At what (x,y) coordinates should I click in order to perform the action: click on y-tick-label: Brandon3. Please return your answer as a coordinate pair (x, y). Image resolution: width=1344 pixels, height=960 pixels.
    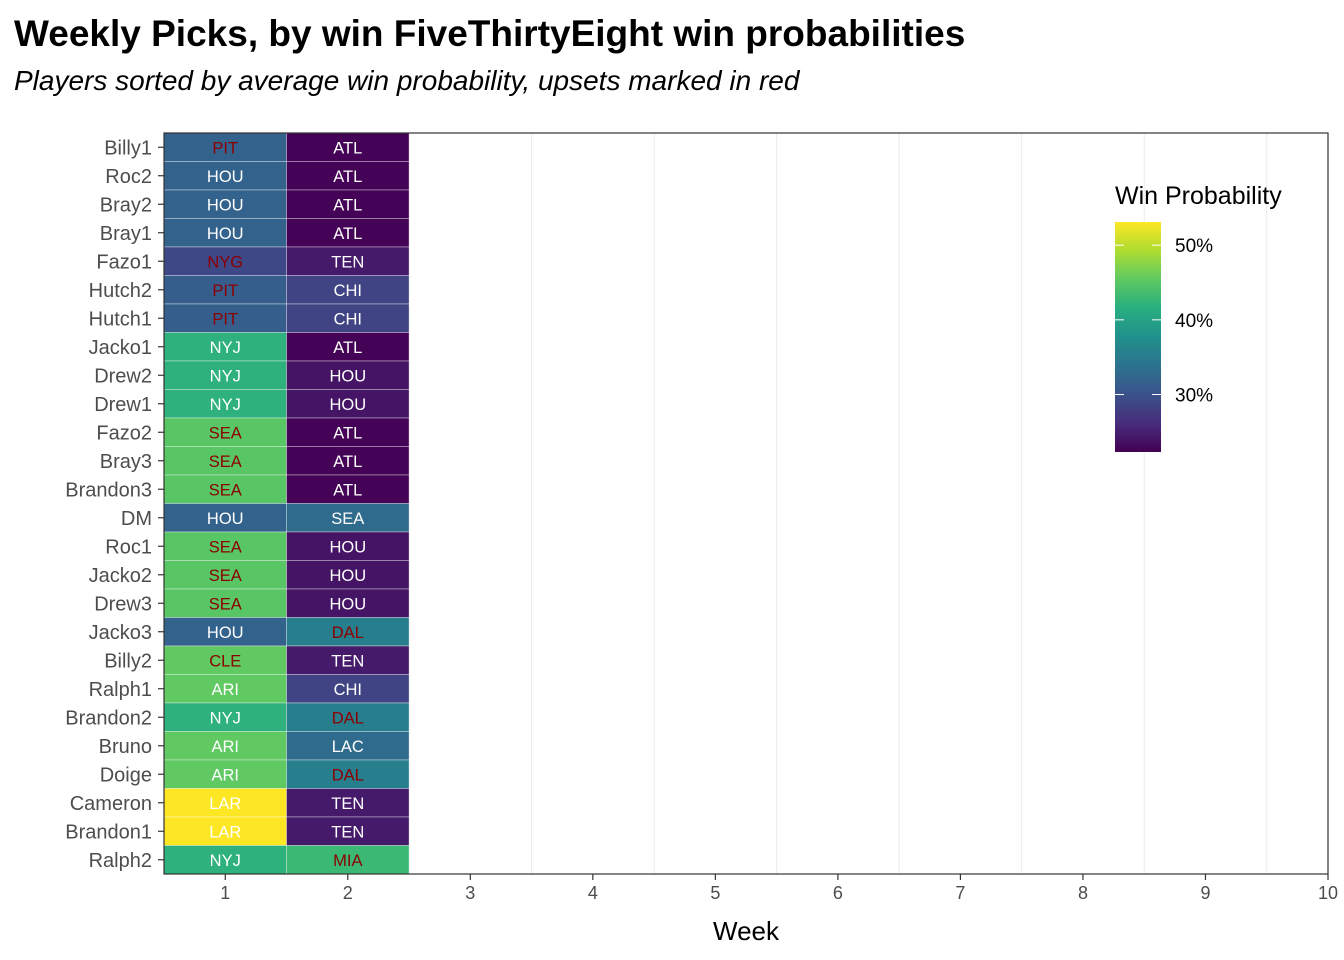
    Looking at the image, I should click on (108, 490).